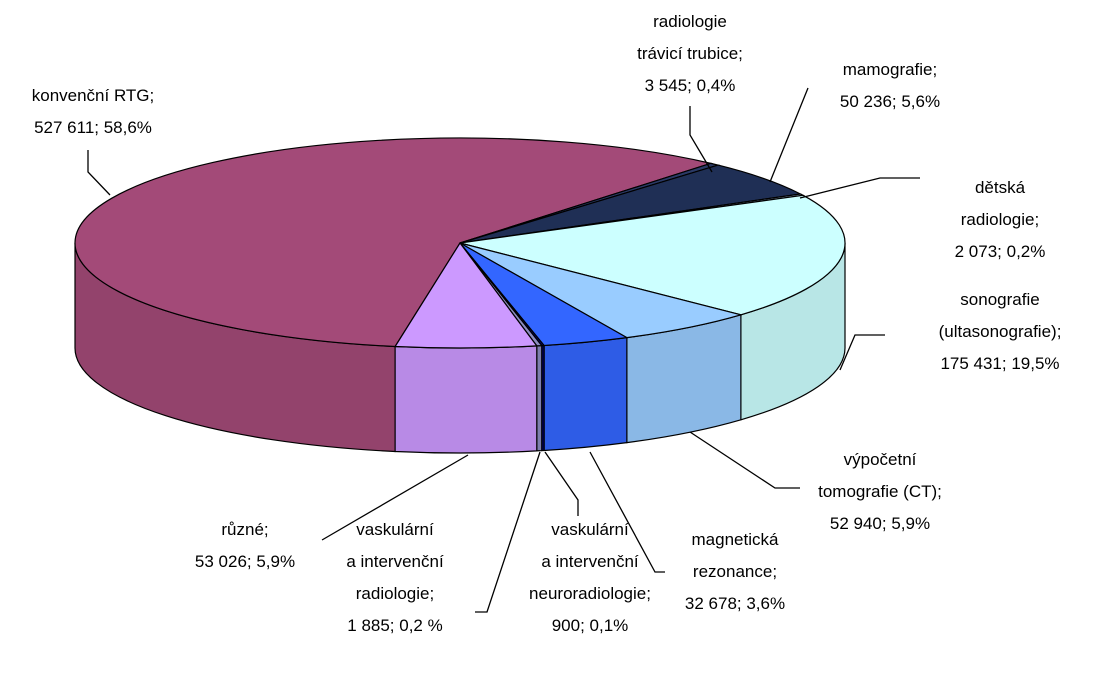  What do you see at coordinates (880, 475) in the screenshot?
I see `category-label: výpočetní tomografie (CT);` at bounding box center [880, 475].